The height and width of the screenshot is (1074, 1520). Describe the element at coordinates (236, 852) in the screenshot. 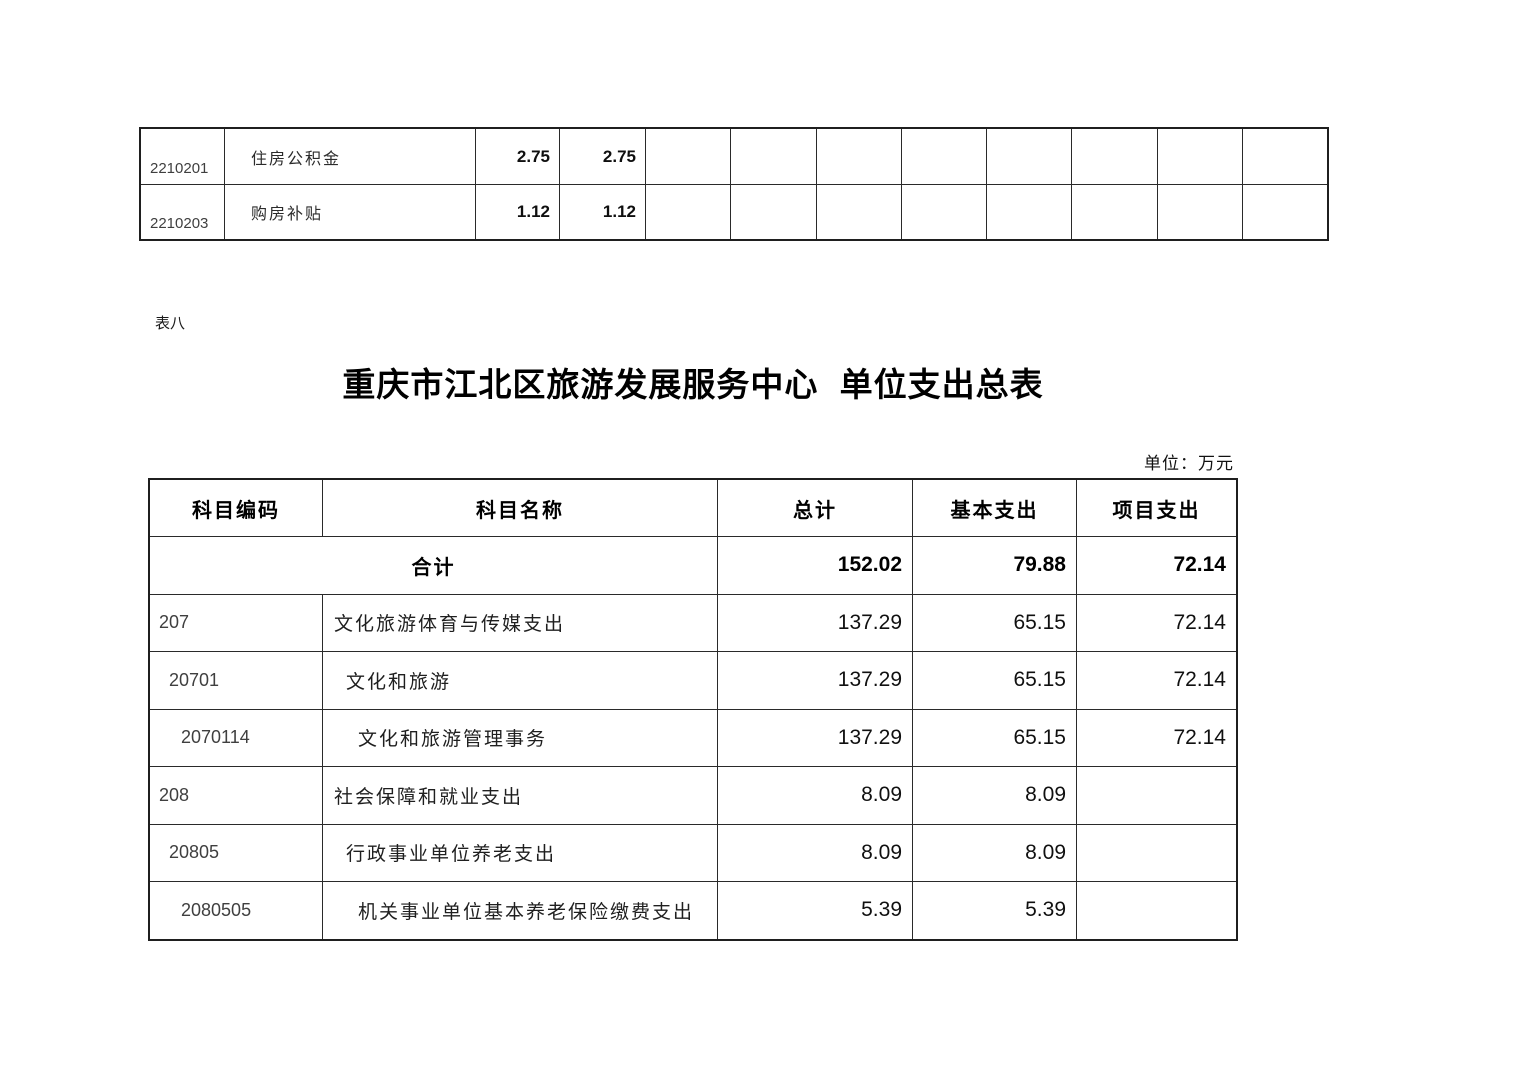

I see `subject-code: 20805` at that location.